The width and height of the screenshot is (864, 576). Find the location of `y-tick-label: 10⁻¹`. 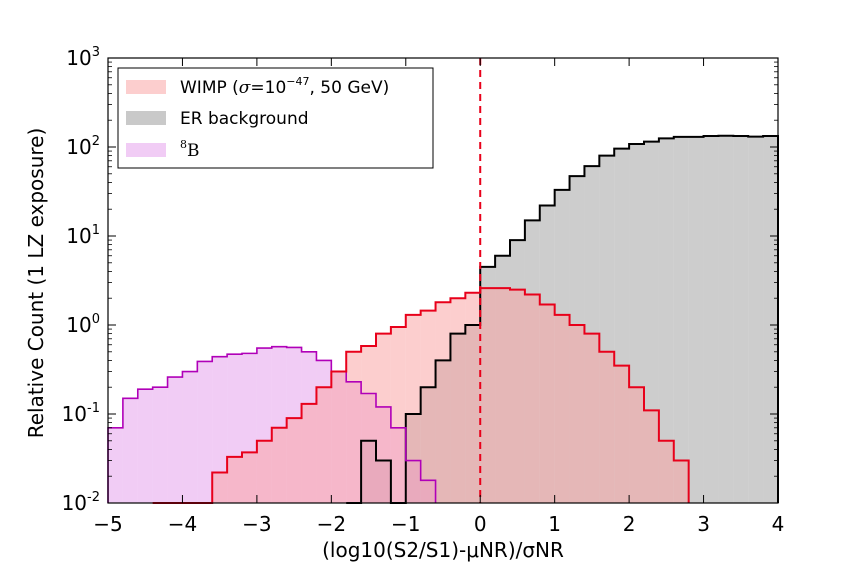

y-tick-label: 10⁻¹ is located at coordinates (81, 413).